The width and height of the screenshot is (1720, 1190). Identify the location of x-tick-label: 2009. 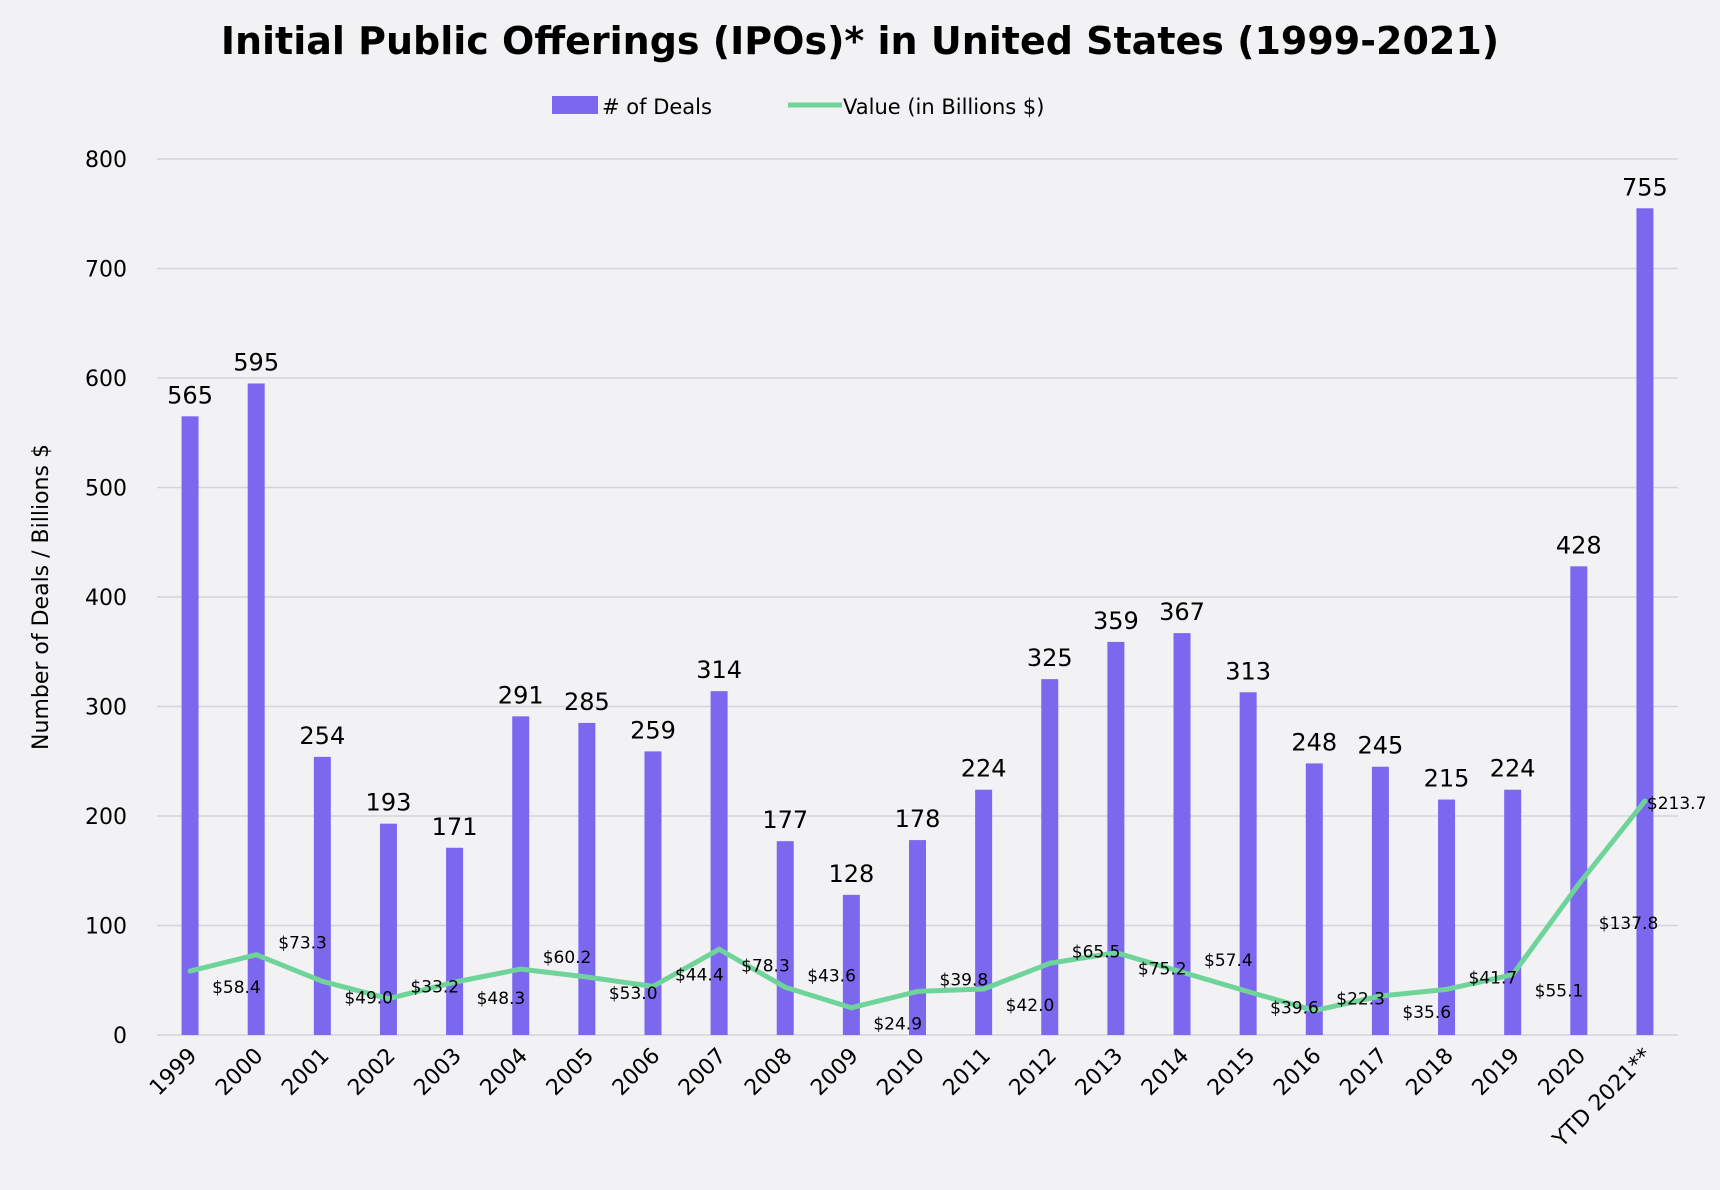
(834, 1072).